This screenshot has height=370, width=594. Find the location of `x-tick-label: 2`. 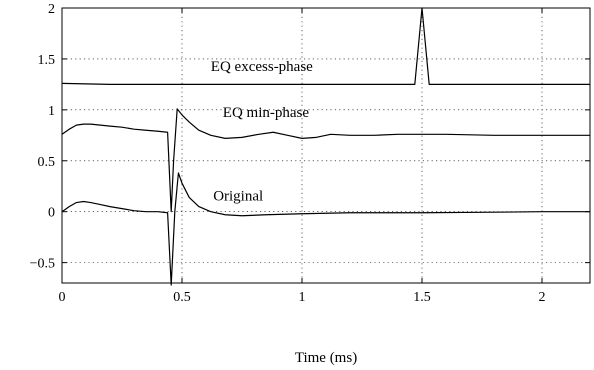

x-tick-label: 2 is located at coordinates (542, 297).